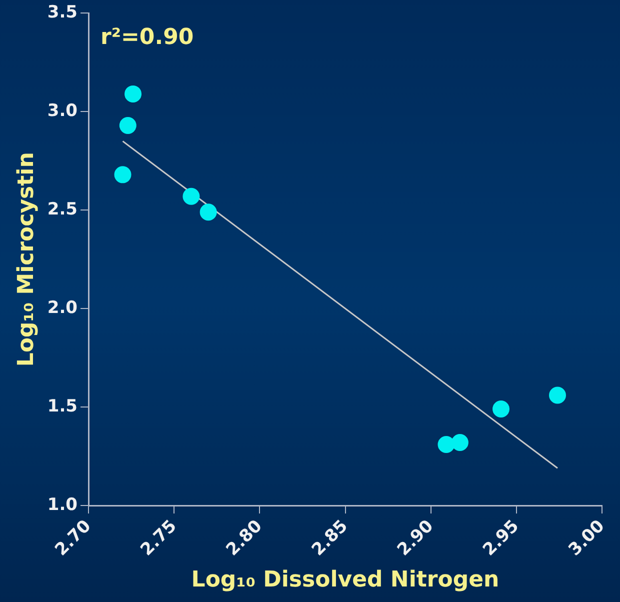 This screenshot has width=620, height=602. What do you see at coordinates (62, 111) in the screenshot?
I see `y-tick-label: 3.0` at bounding box center [62, 111].